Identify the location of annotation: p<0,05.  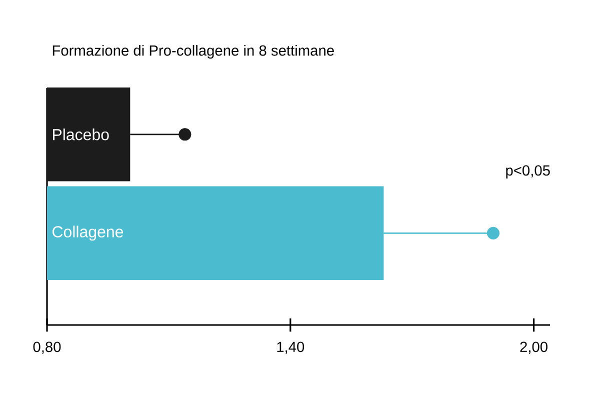
(528, 172).